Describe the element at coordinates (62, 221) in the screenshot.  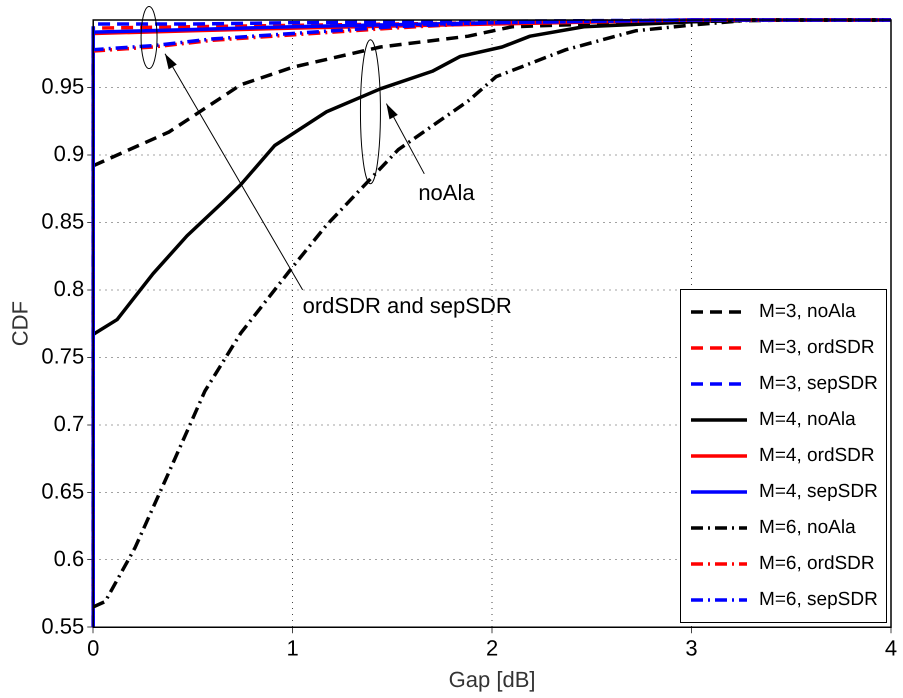
I see `y-tick-label: 0.85` at that location.